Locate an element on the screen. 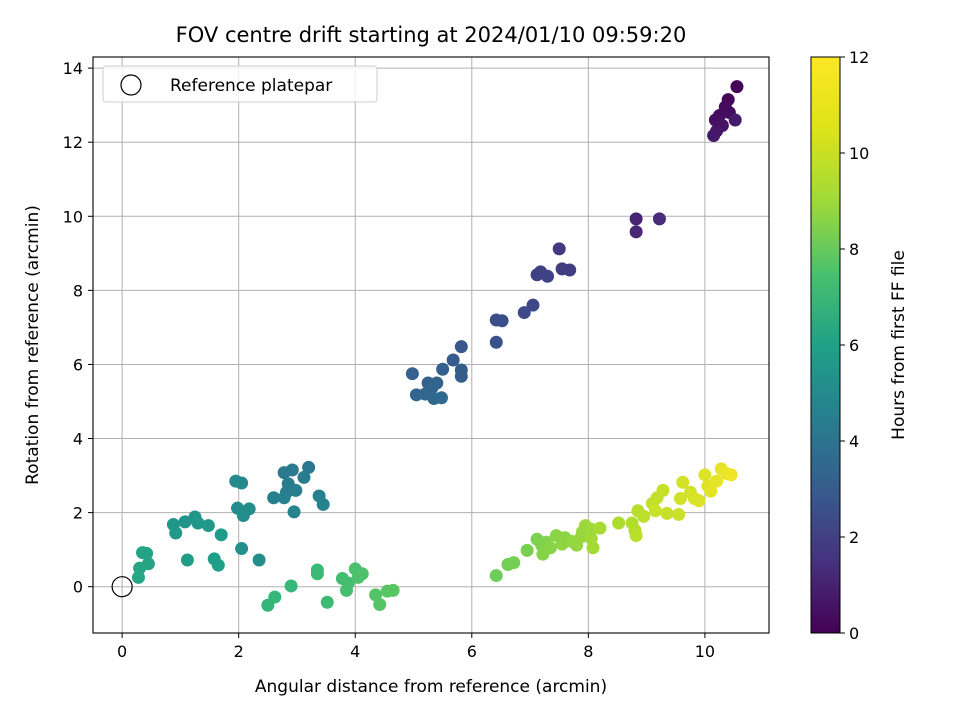 The height and width of the screenshot is (720, 960). x-tick-label: 4 is located at coordinates (355, 651).